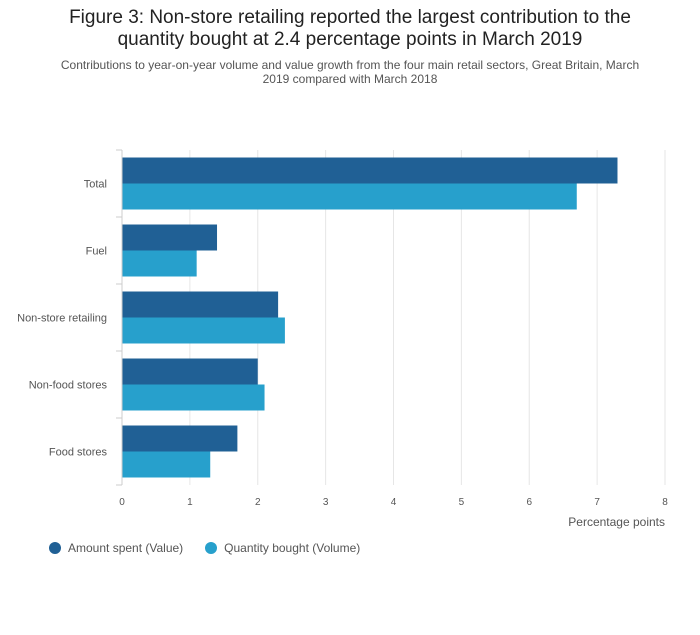 The width and height of the screenshot is (700, 635). I want to click on x-tick-label-0: 0, so click(122, 502).